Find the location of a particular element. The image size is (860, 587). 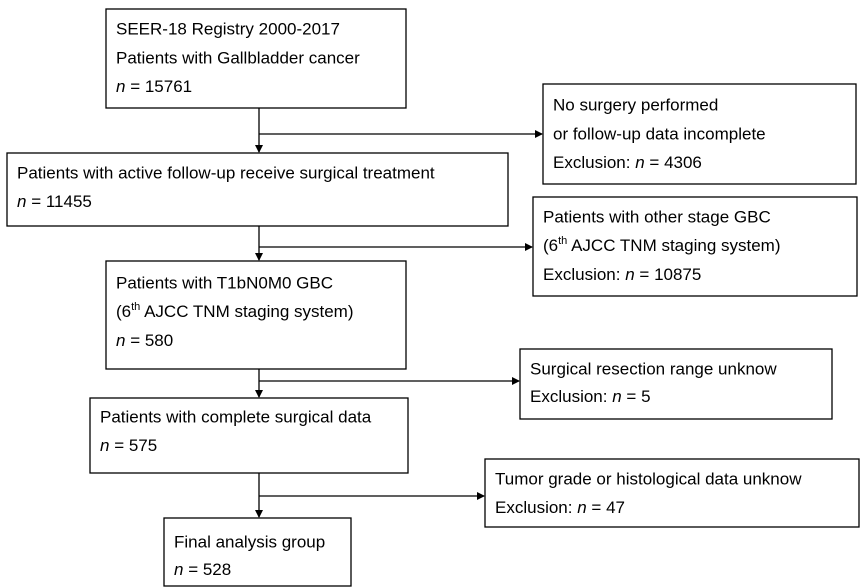

box-line: Patients with complete surgical data is located at coordinates (236, 416).